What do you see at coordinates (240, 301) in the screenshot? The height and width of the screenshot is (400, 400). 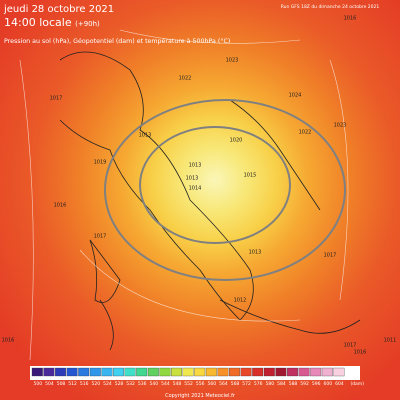 I see `isobar-label: 1012` at bounding box center [240, 301].